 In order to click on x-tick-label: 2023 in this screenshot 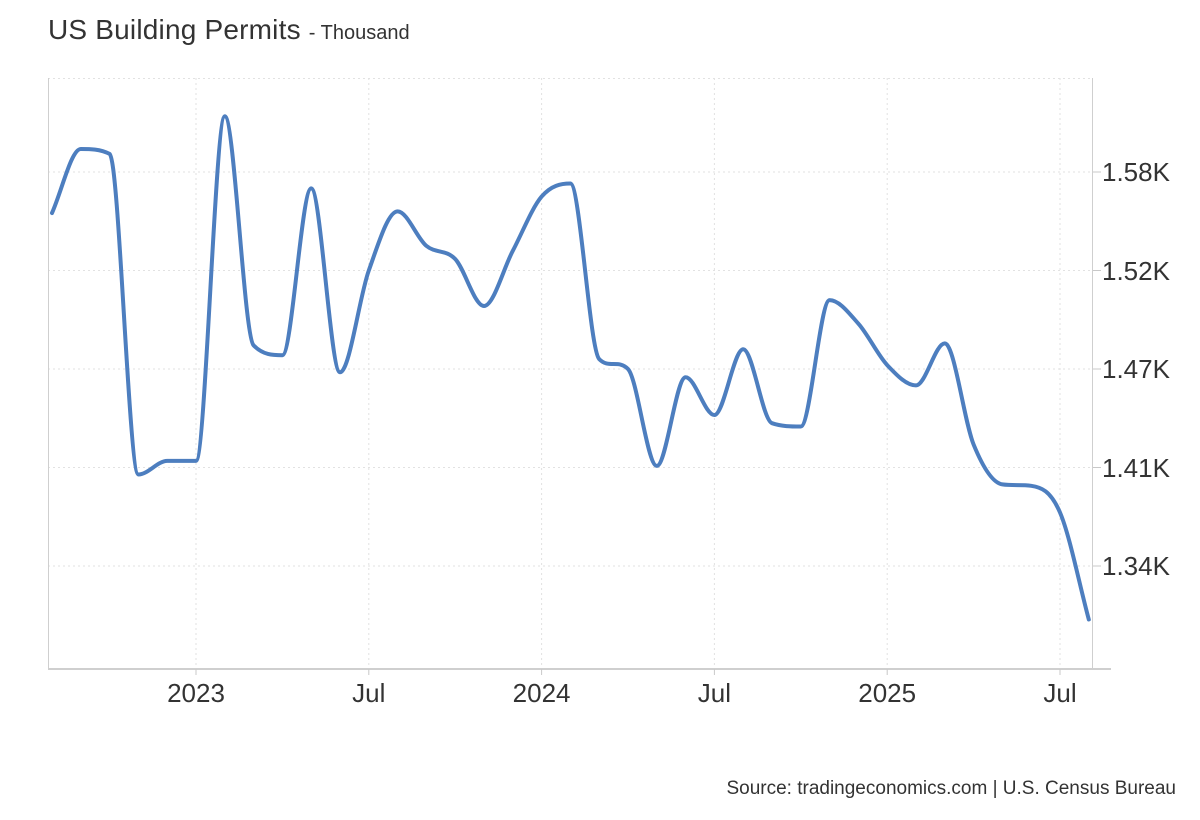, I will do `click(196, 693)`.